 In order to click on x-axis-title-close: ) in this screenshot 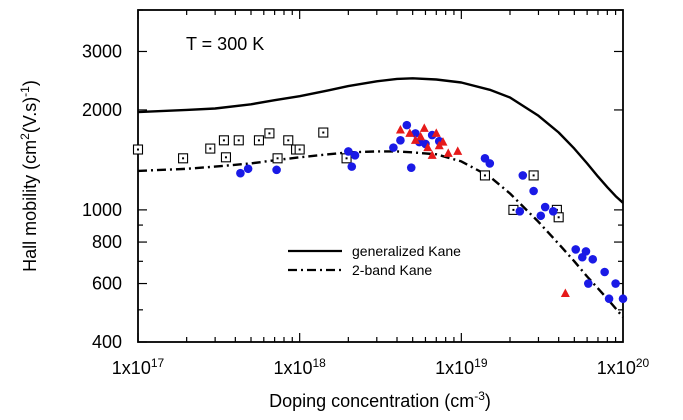, I will do `click(488, 401)`.